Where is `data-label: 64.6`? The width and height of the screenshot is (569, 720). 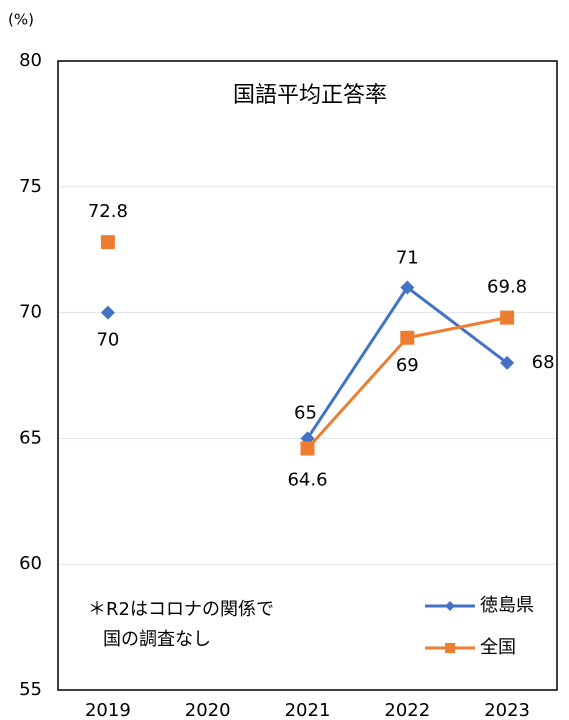 data-label: 64.6 is located at coordinates (307, 479).